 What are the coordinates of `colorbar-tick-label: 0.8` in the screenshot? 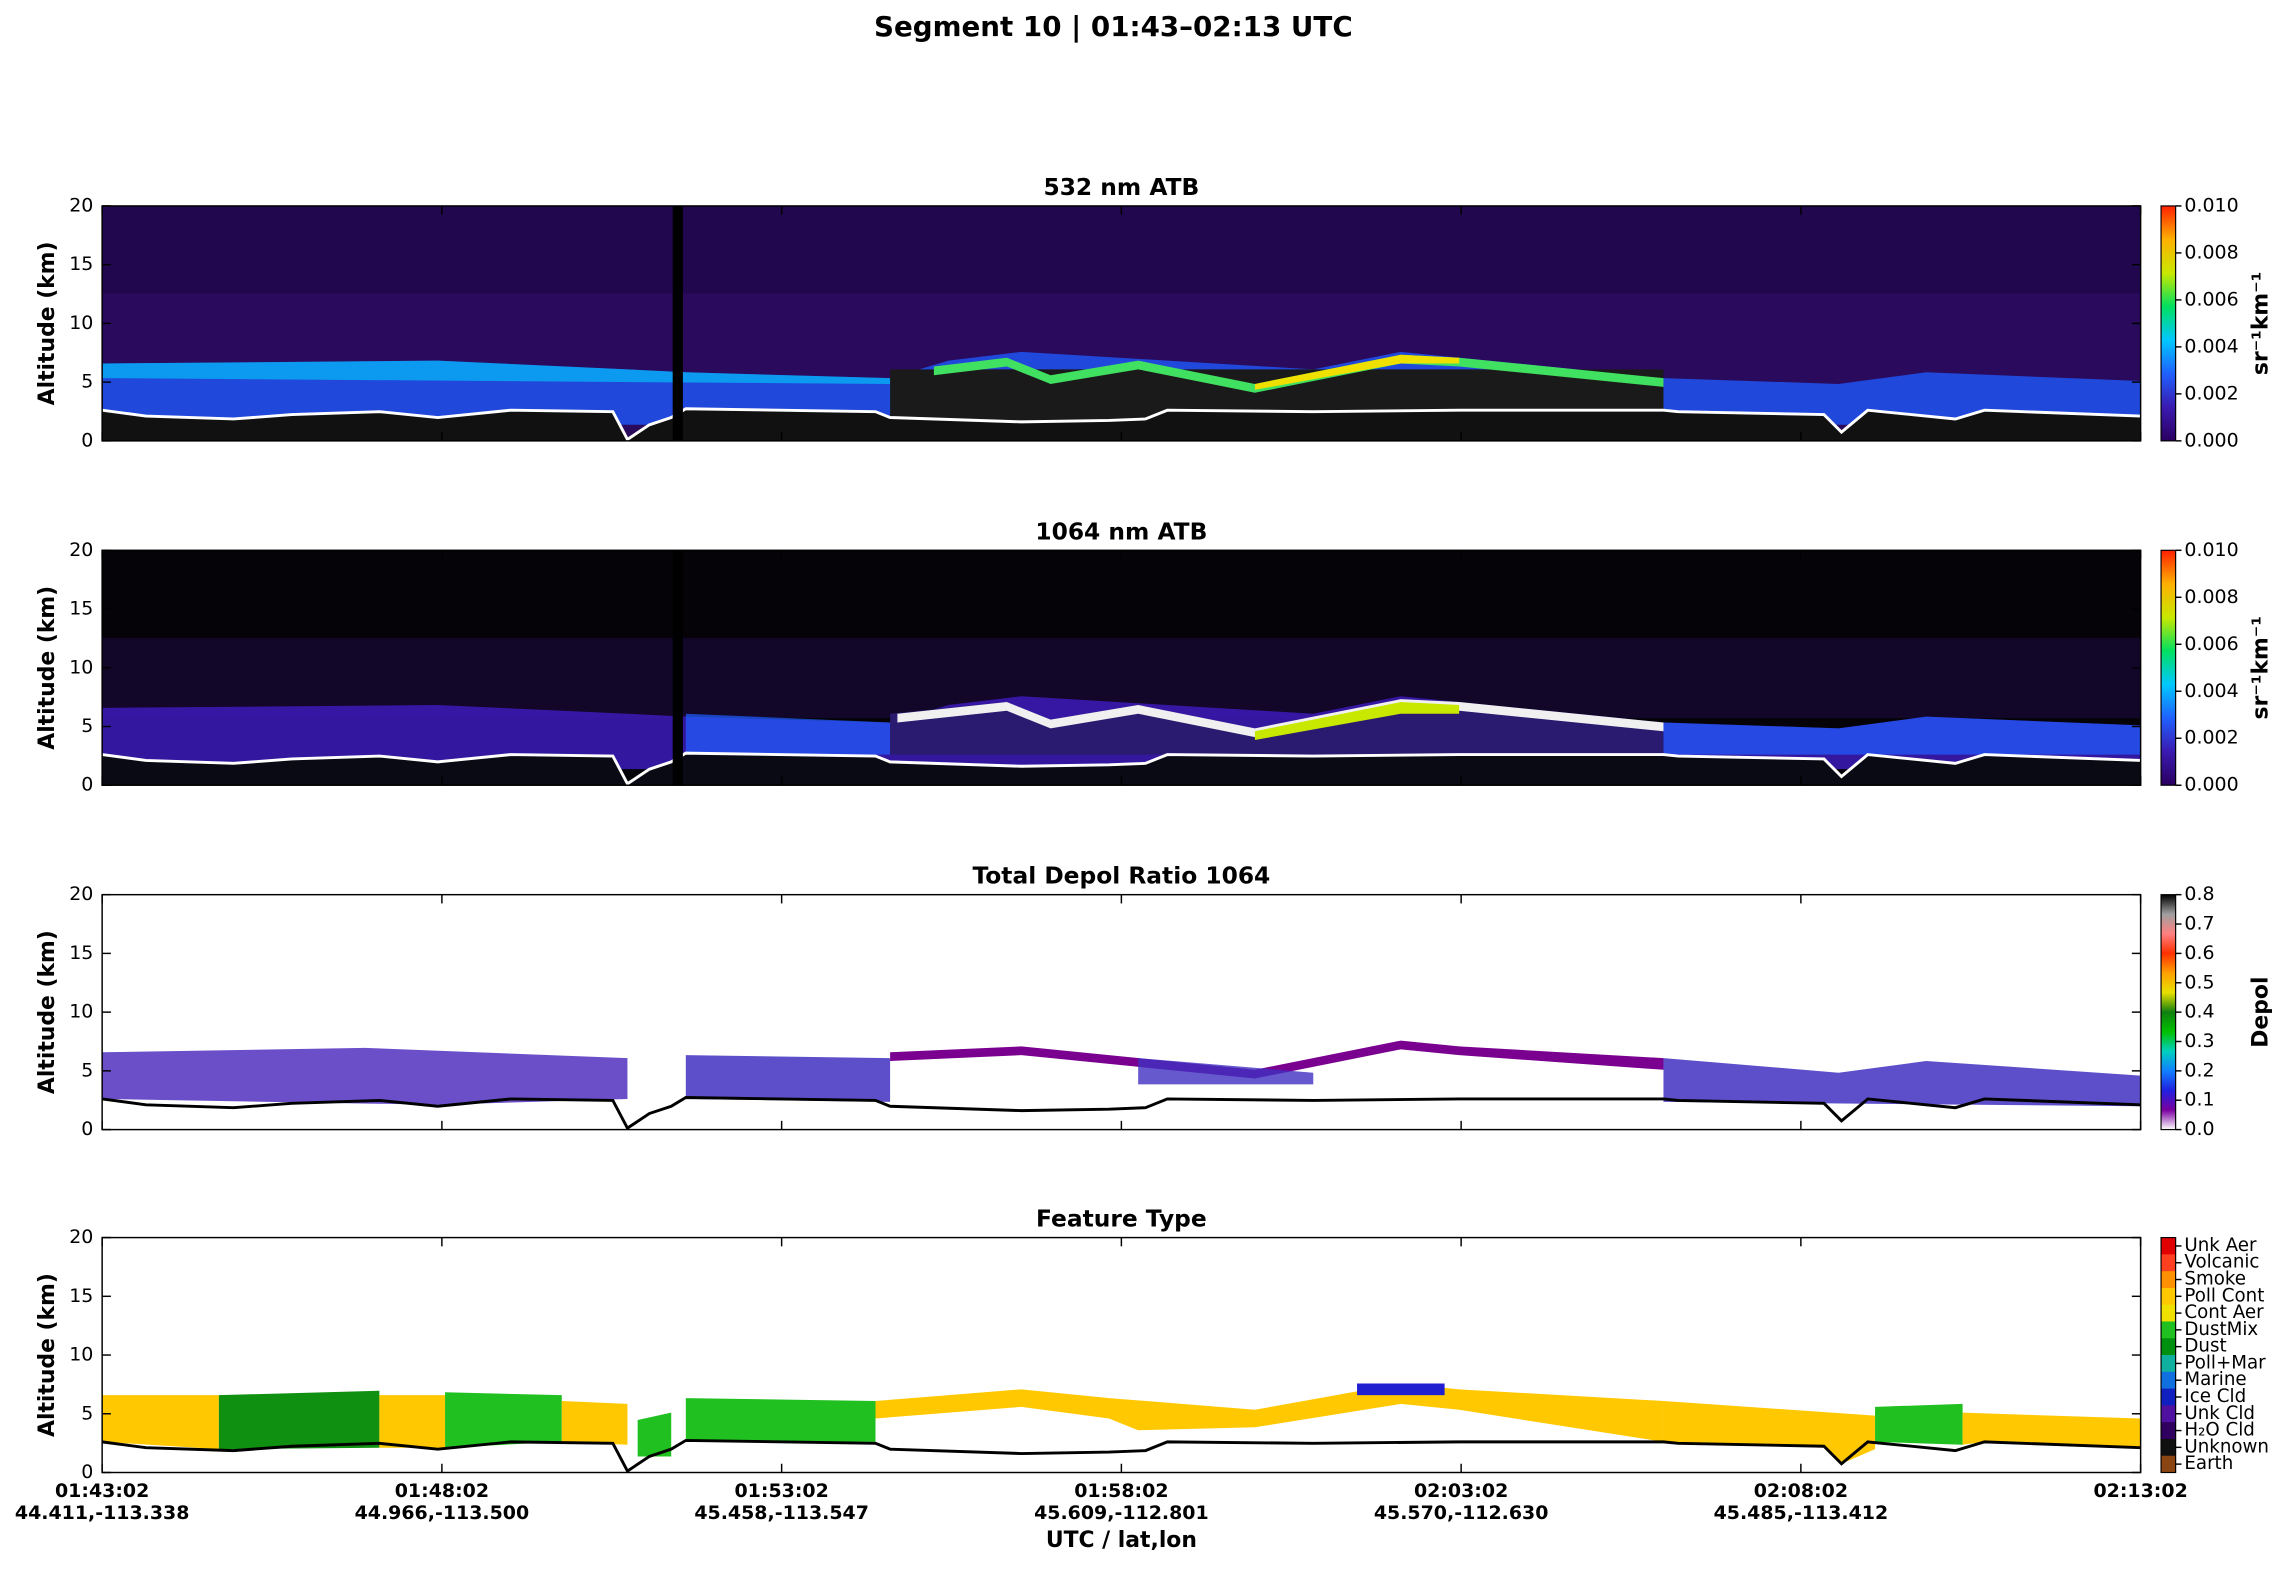 It's located at (2199, 894).